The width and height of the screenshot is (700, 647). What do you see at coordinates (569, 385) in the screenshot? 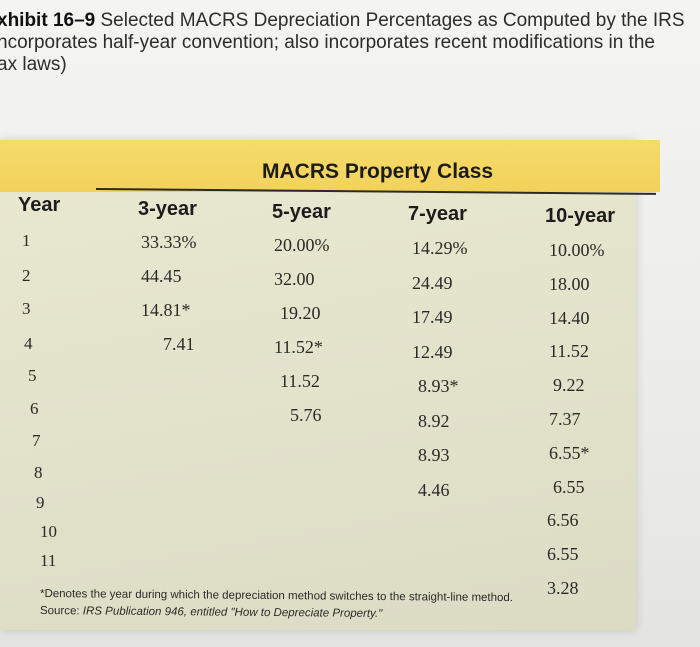
I see `rate-10-year-year-5: 9.22` at bounding box center [569, 385].